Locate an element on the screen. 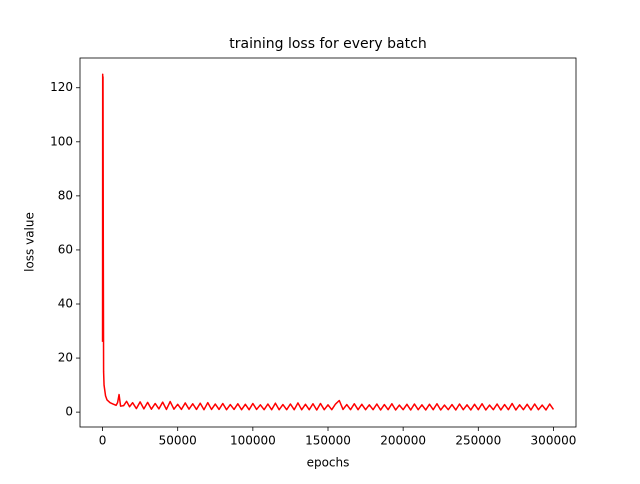 This screenshot has width=640, height=484. x-tick-label: 200000 is located at coordinates (403, 441).